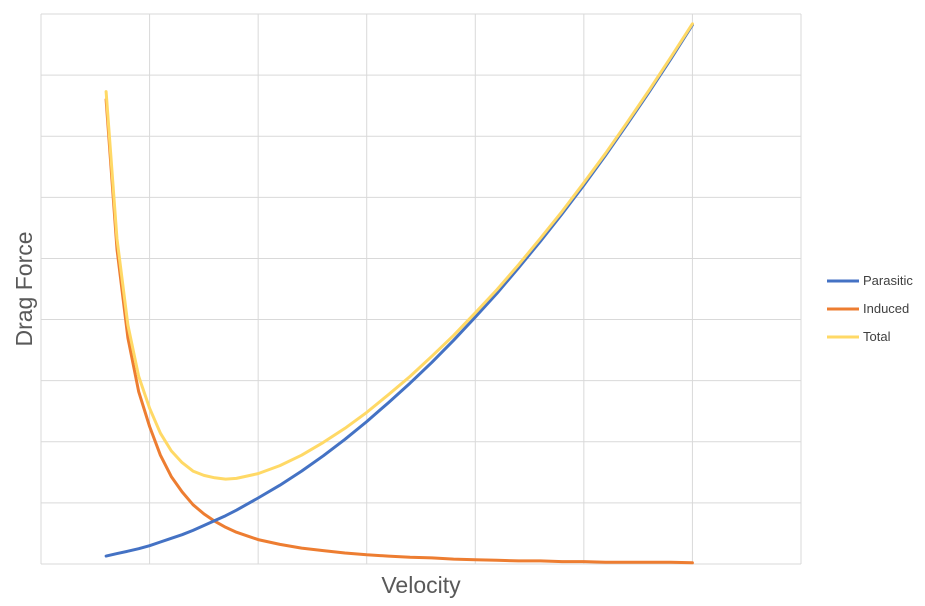 The image size is (925, 606). I want to click on legend: Parasitic Induced Total, so click(870, 308).